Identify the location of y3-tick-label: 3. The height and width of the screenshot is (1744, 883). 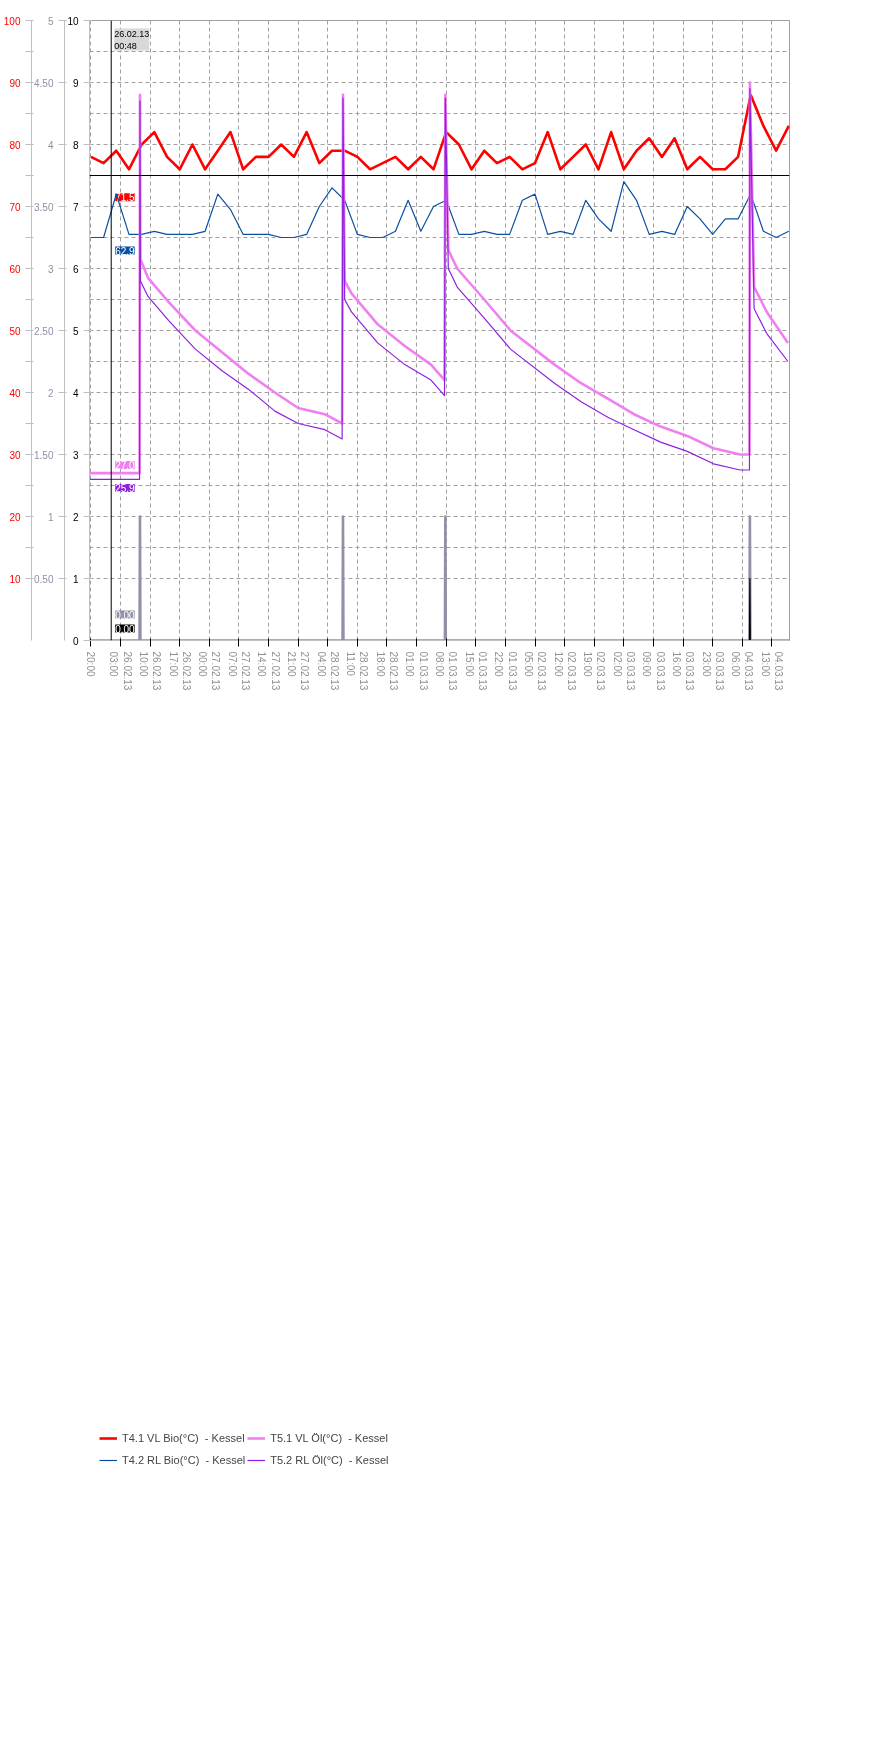
(75, 455).